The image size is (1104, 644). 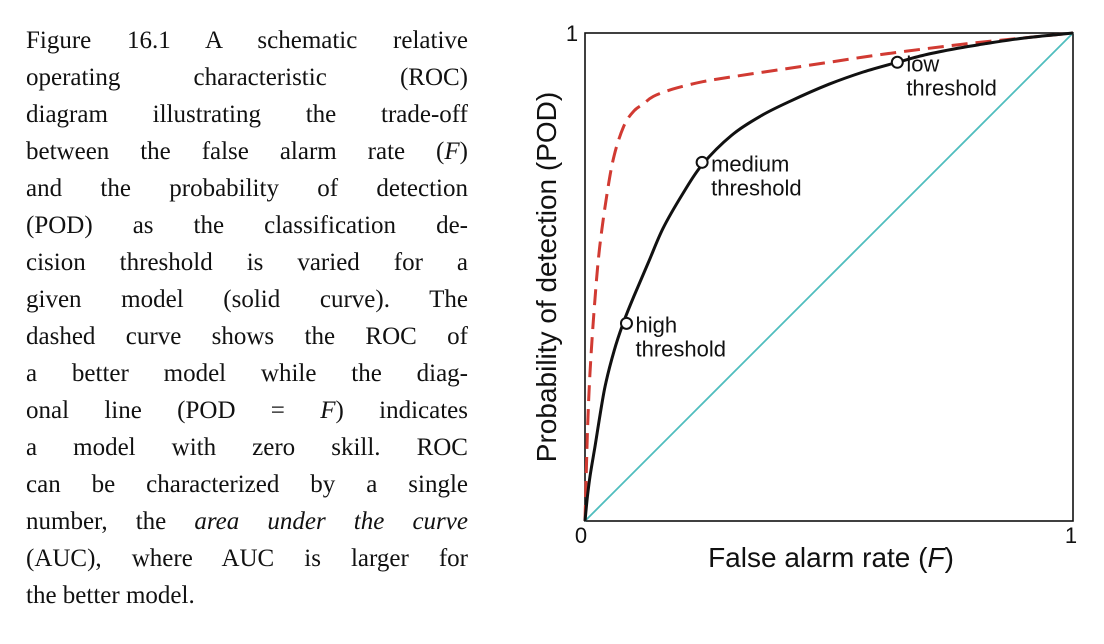 I want to click on caption-text: (POD) as the classification de-, so click(x=247, y=225).